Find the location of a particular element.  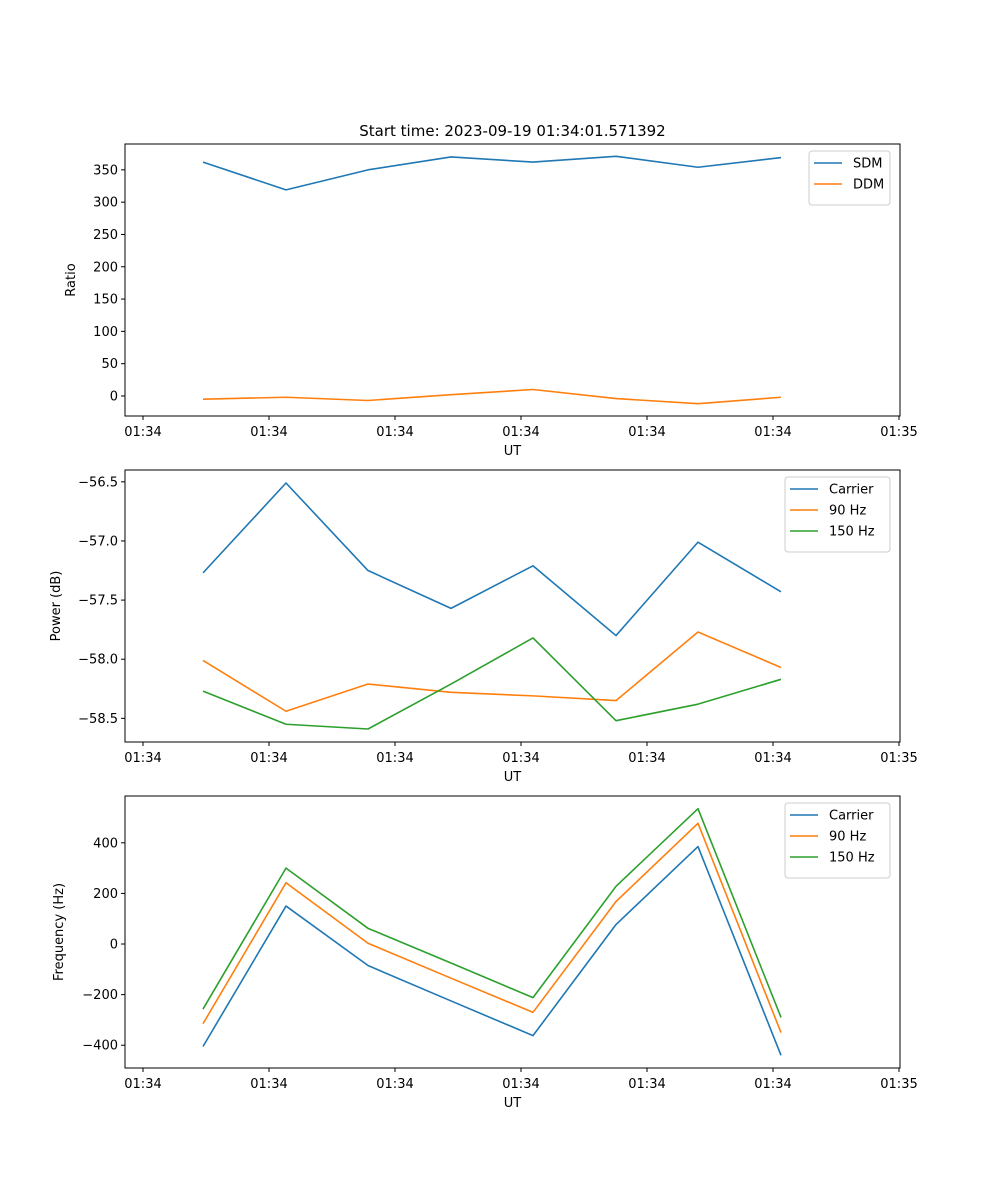

y-tick-label: −56.5 is located at coordinates (98, 482).